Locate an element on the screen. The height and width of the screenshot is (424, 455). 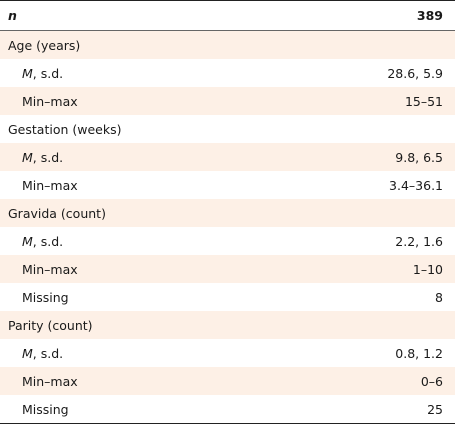
table-row: Parity (count) is located at coordinates (227, 325).